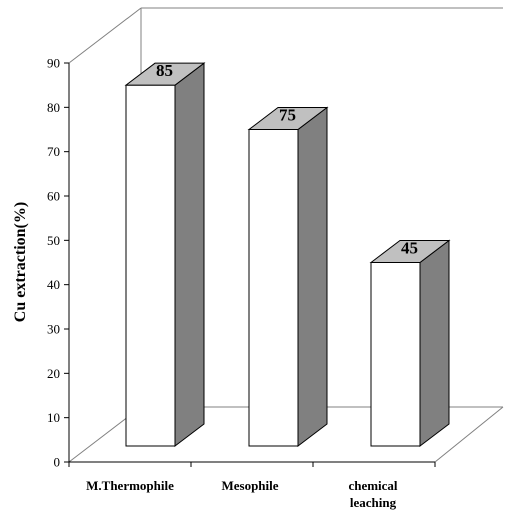  I want to click on side-wall-top-edge, so click(105, 35).